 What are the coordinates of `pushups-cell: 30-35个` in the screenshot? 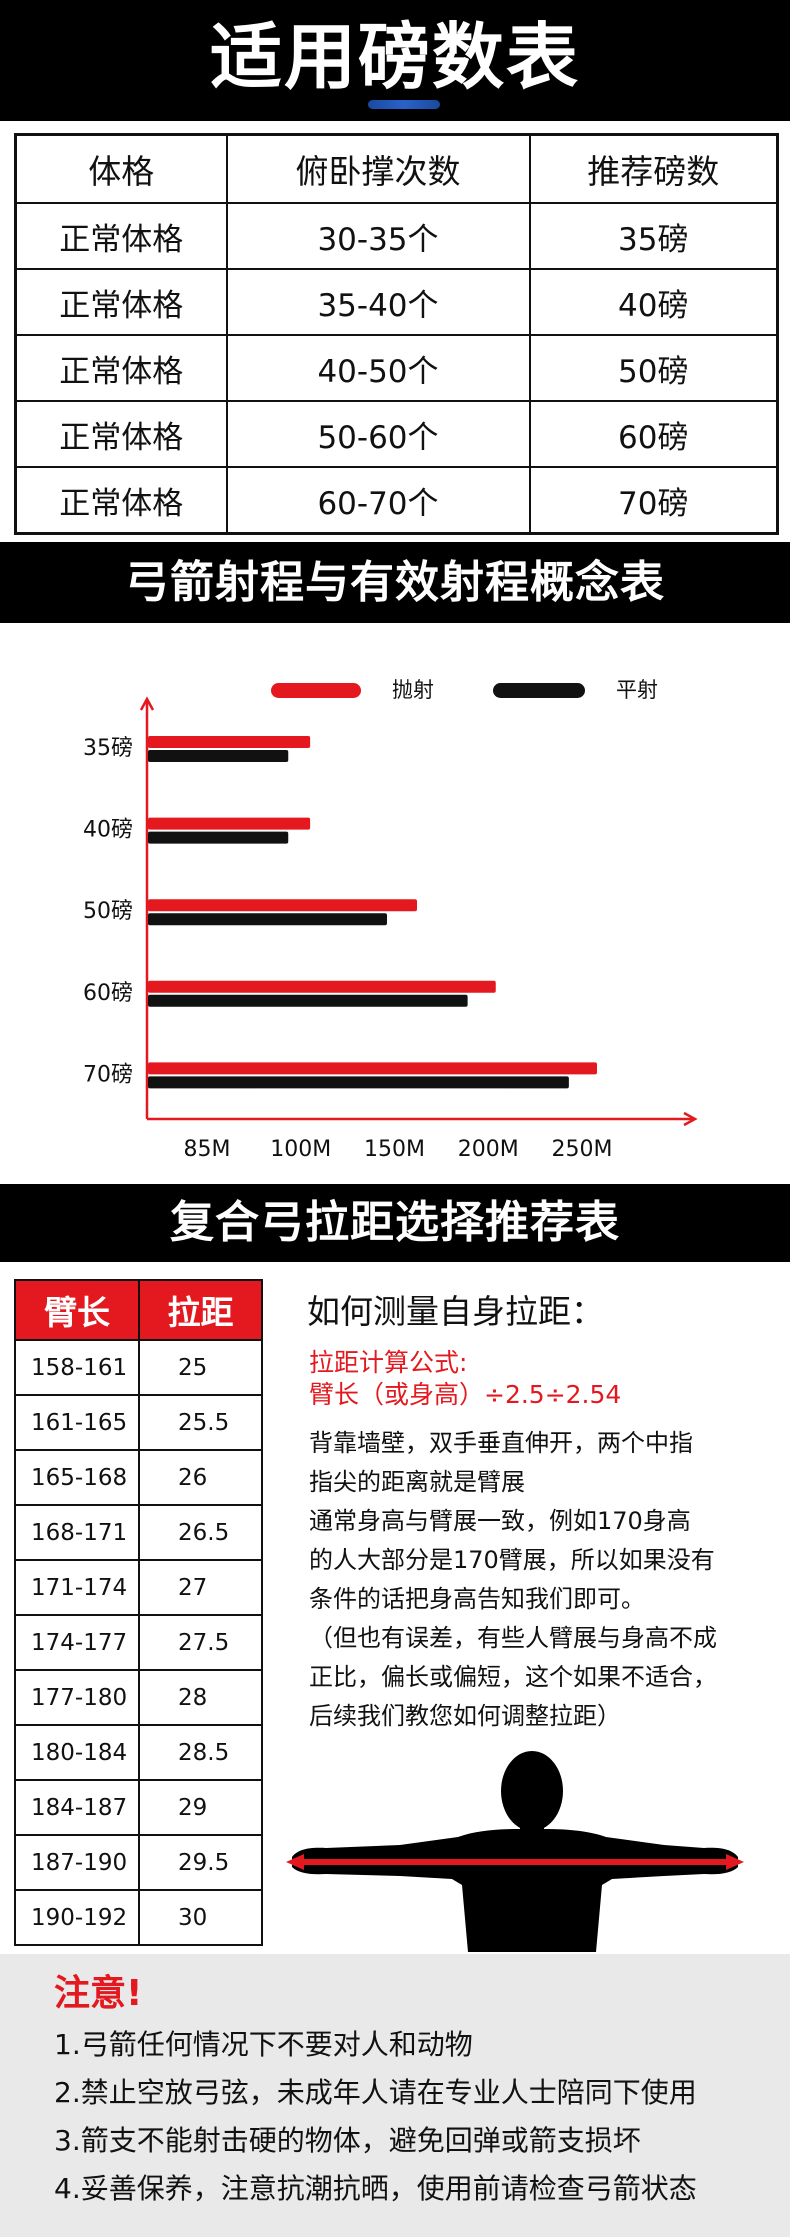 It's located at (378, 236).